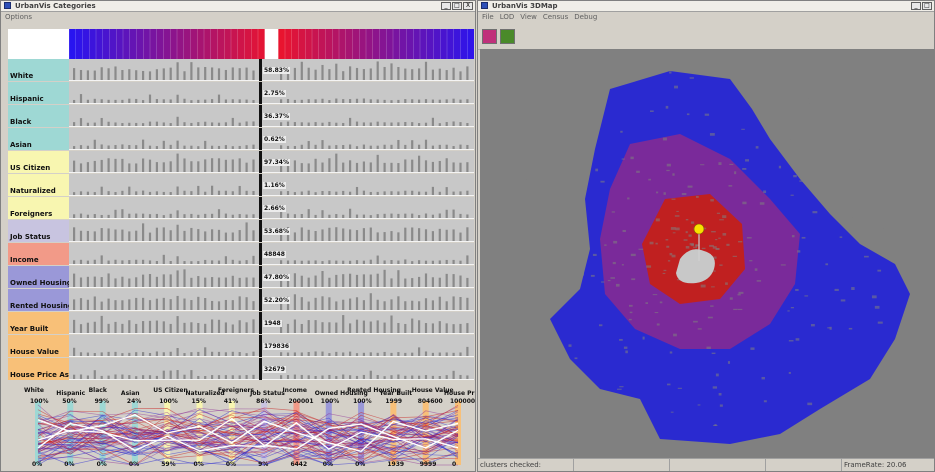 The height and width of the screenshot is (472, 935). I want to click on category-row: Income 48848, so click(241, 254).